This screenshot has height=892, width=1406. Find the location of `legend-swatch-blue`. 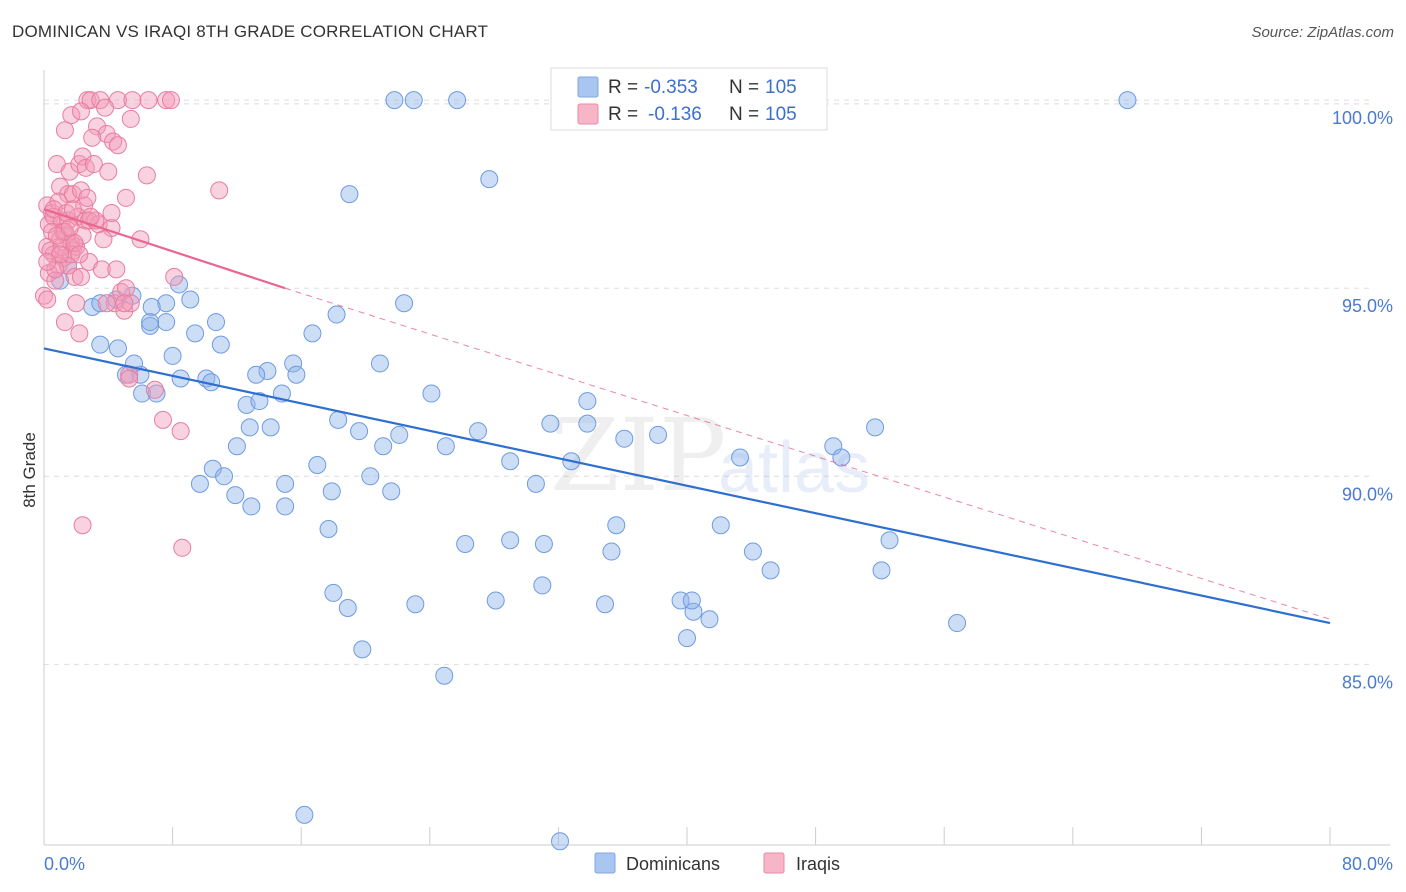

legend-swatch-blue is located at coordinates (588, 87).